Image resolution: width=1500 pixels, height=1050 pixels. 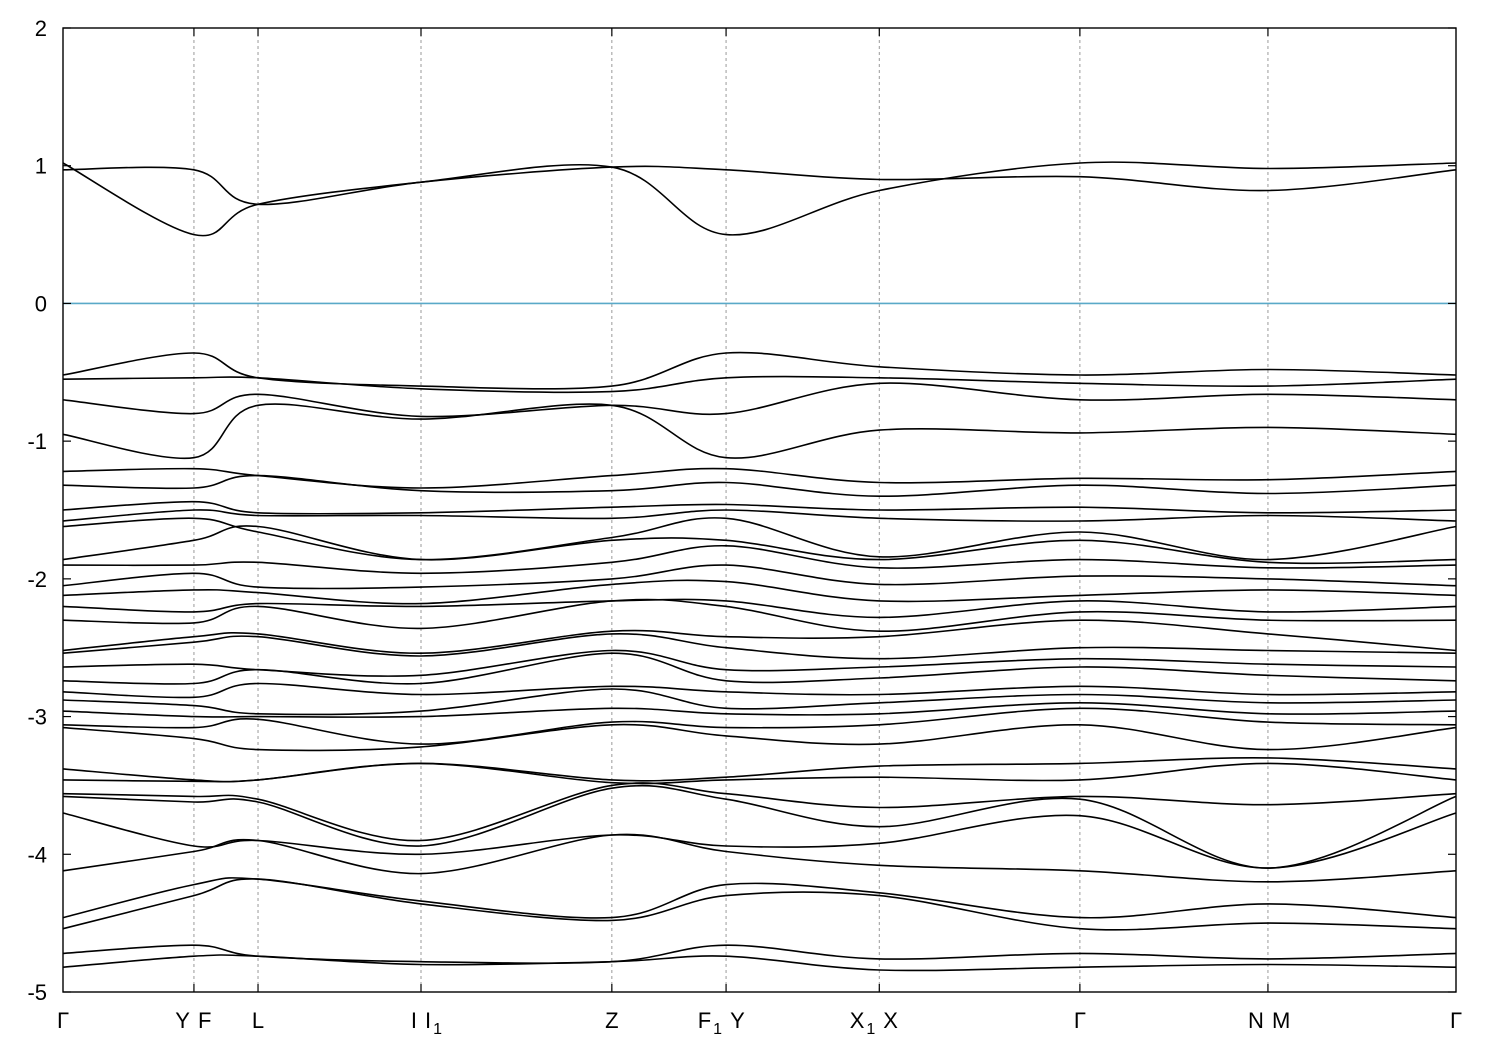 What do you see at coordinates (204, 1020) in the screenshot?
I see `x-kpoint-label: F` at bounding box center [204, 1020].